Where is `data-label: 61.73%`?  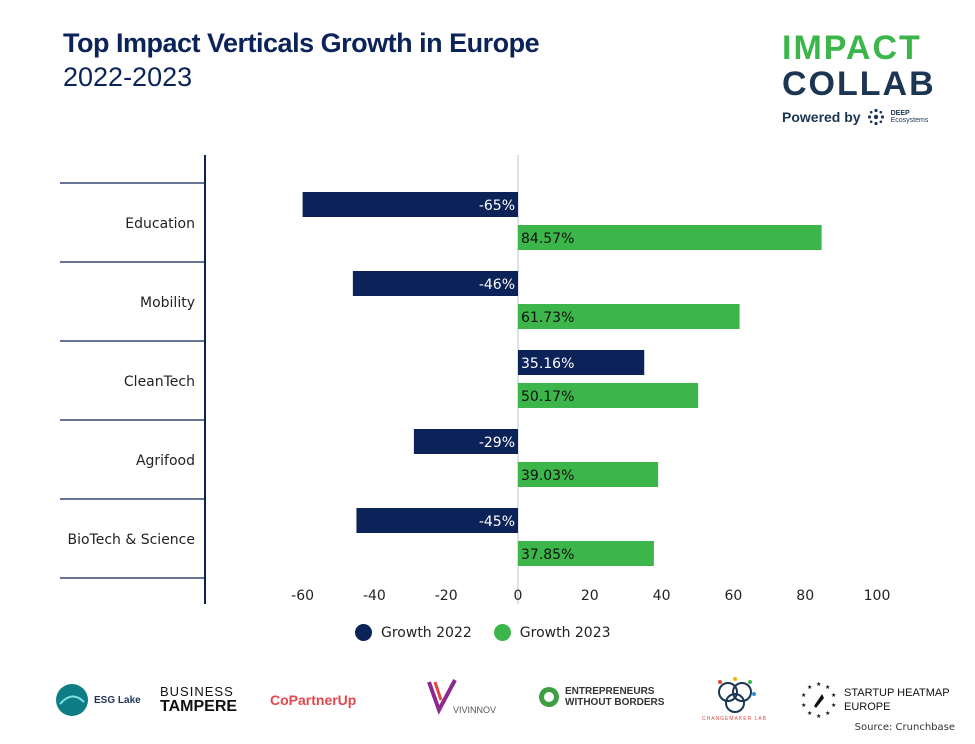 data-label: 61.73% is located at coordinates (547, 318).